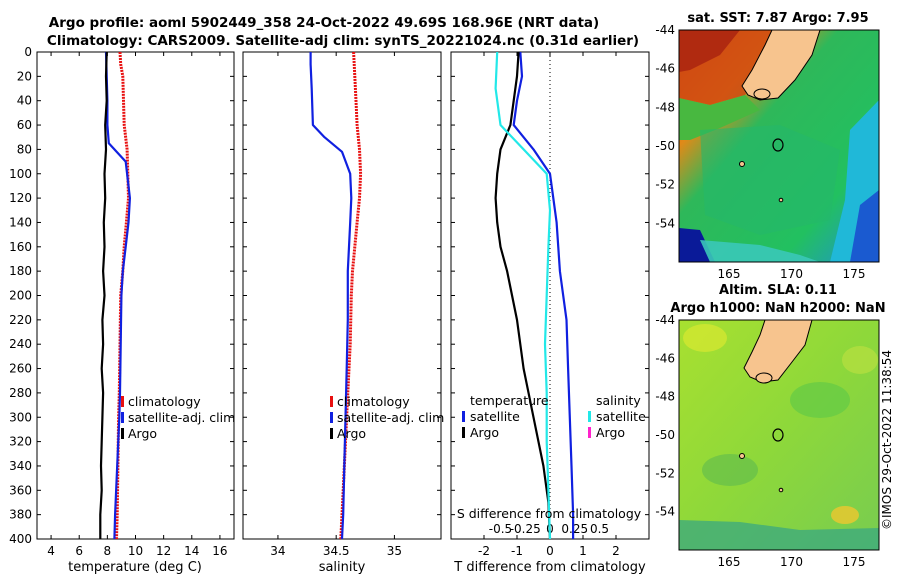  I want to click on x-tick-label: 4, so click(51, 551).